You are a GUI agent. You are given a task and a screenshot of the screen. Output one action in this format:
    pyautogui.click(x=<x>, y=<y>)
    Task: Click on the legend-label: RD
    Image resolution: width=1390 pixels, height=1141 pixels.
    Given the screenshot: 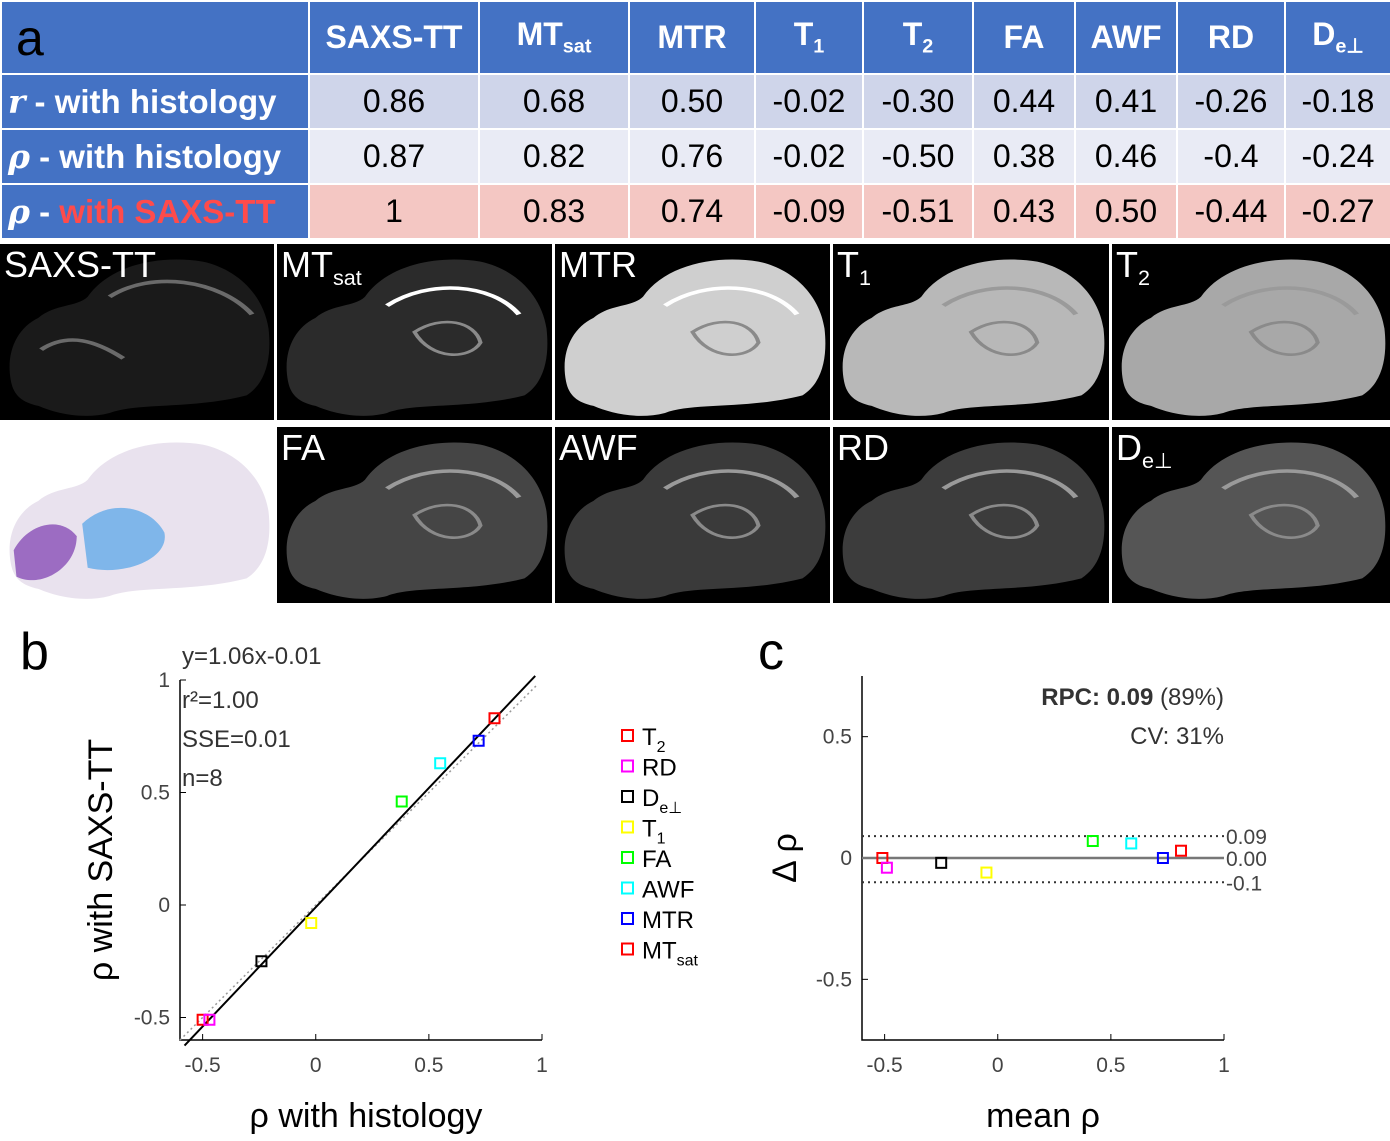 What is the action you would take?
    pyautogui.click(x=659, y=768)
    